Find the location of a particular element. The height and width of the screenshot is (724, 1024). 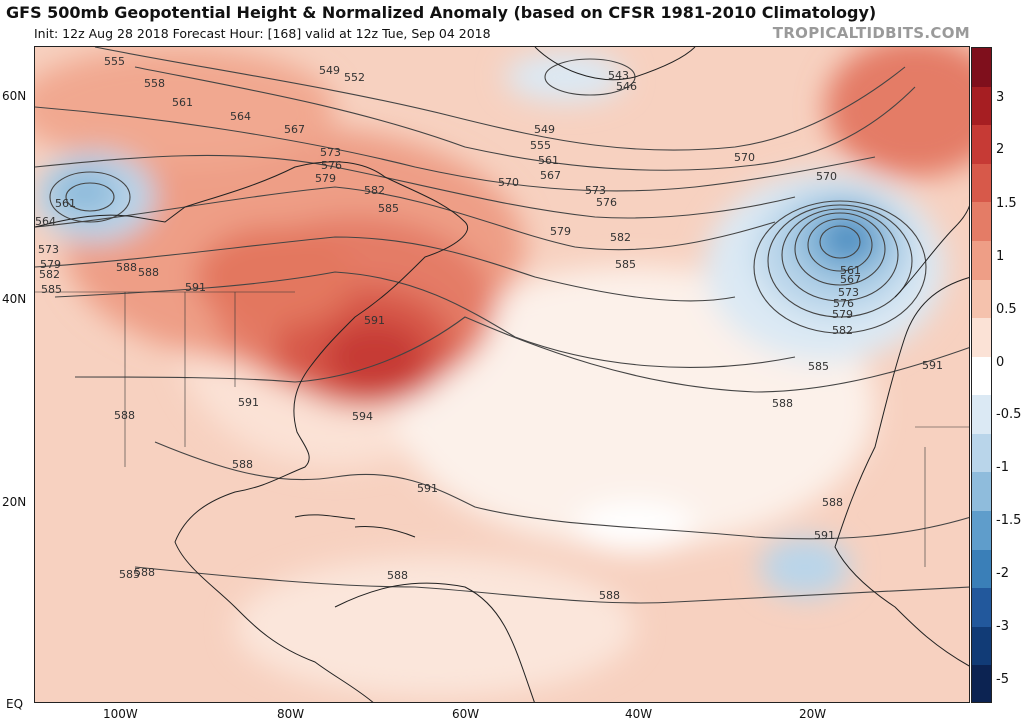

lat-label-40n: 40N is located at coordinates (14, 299).